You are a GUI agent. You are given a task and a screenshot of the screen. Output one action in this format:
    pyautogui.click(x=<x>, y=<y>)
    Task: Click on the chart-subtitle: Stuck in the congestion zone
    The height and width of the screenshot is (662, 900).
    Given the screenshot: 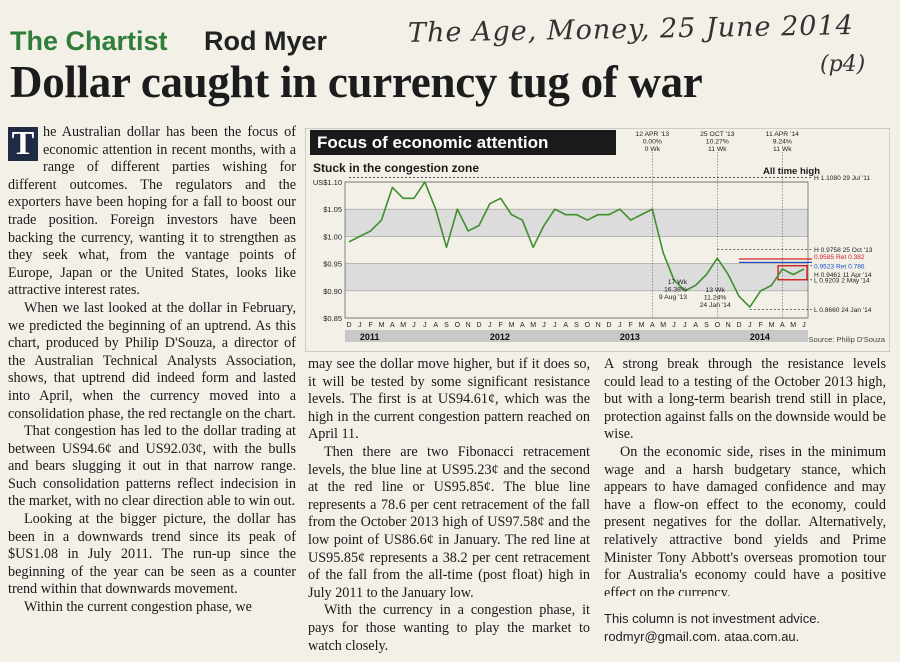 What is the action you would take?
    pyautogui.click(x=396, y=168)
    